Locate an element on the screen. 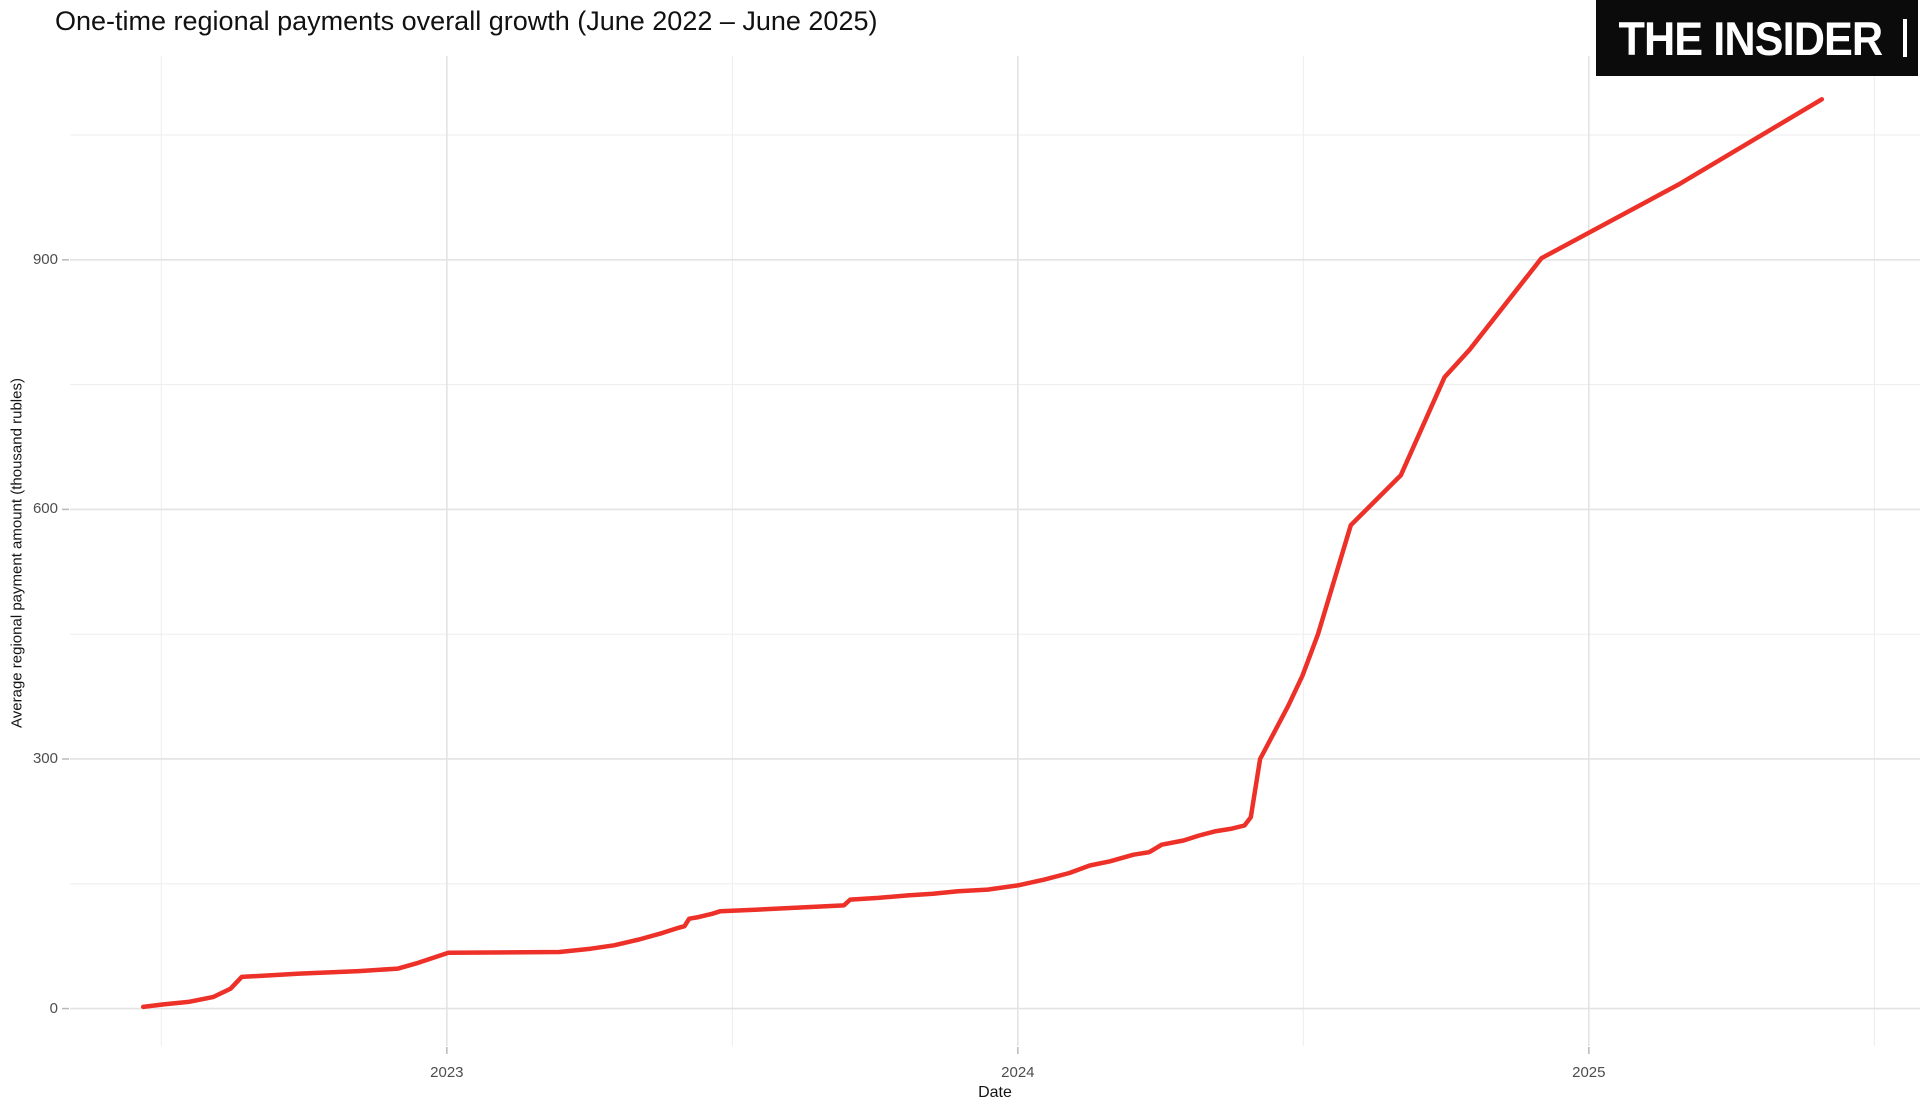  x-tick-label: 2023 is located at coordinates (447, 1072).